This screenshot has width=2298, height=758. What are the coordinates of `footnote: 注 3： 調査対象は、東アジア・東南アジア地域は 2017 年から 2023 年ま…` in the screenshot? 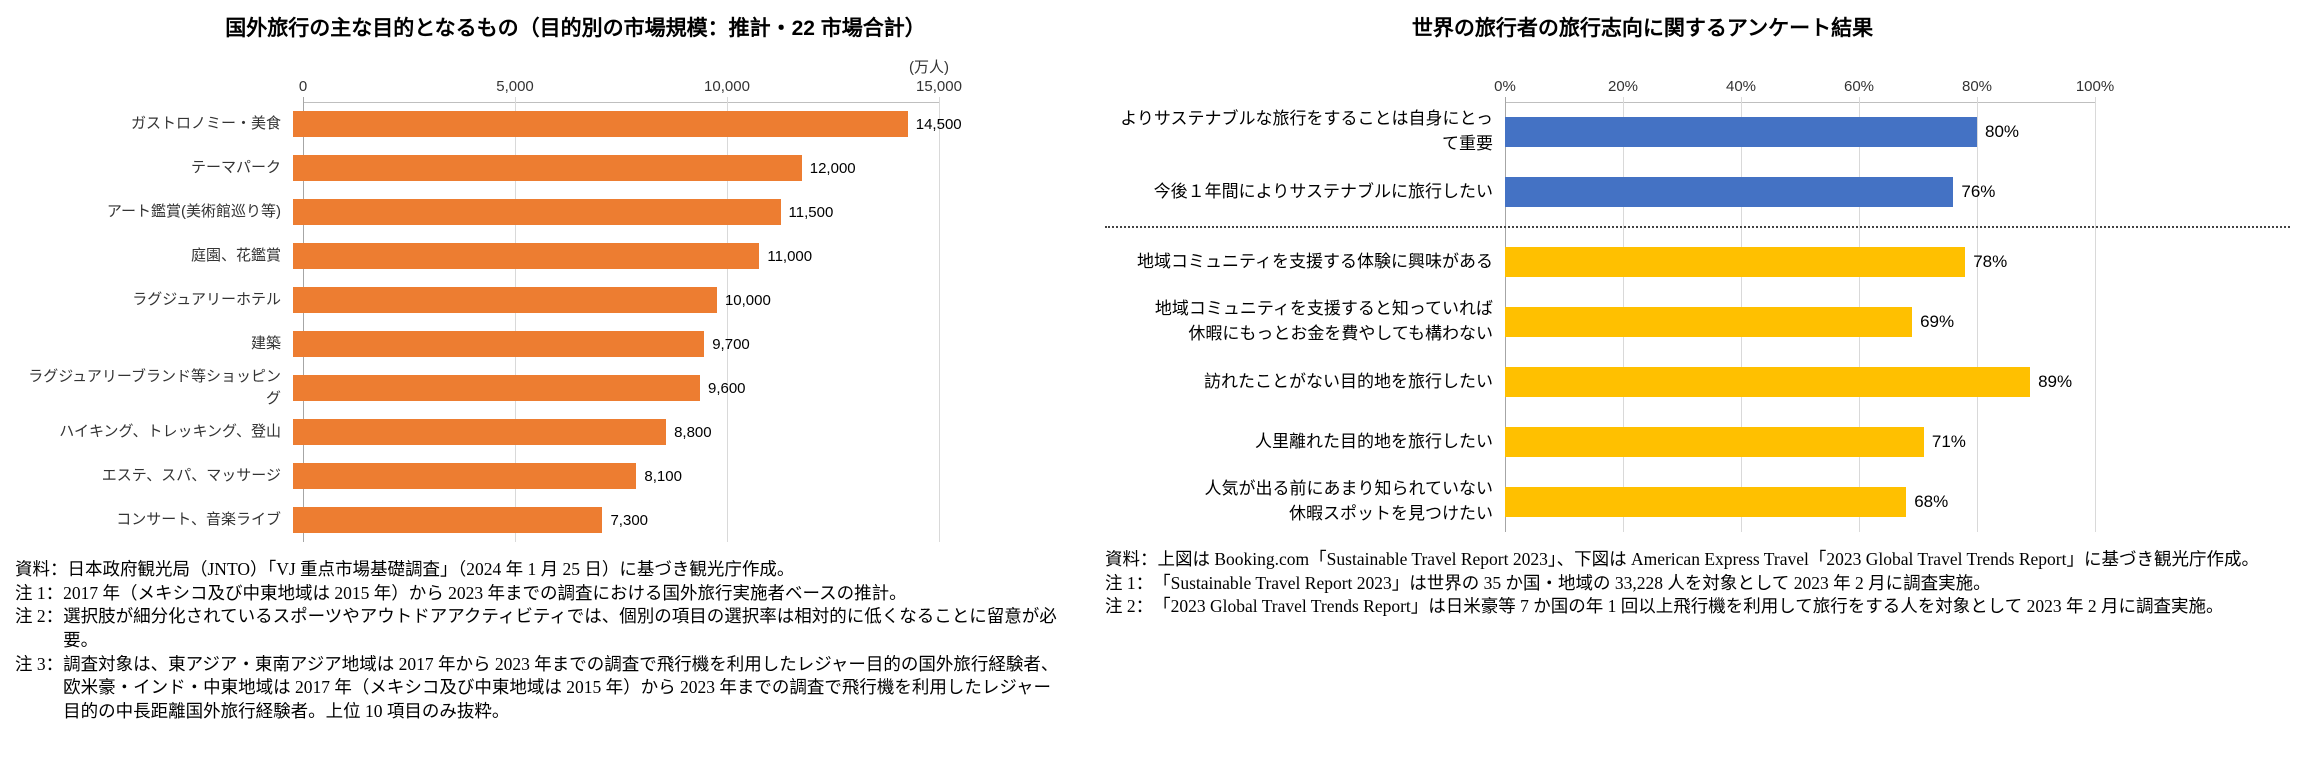 It's located at (537, 688).